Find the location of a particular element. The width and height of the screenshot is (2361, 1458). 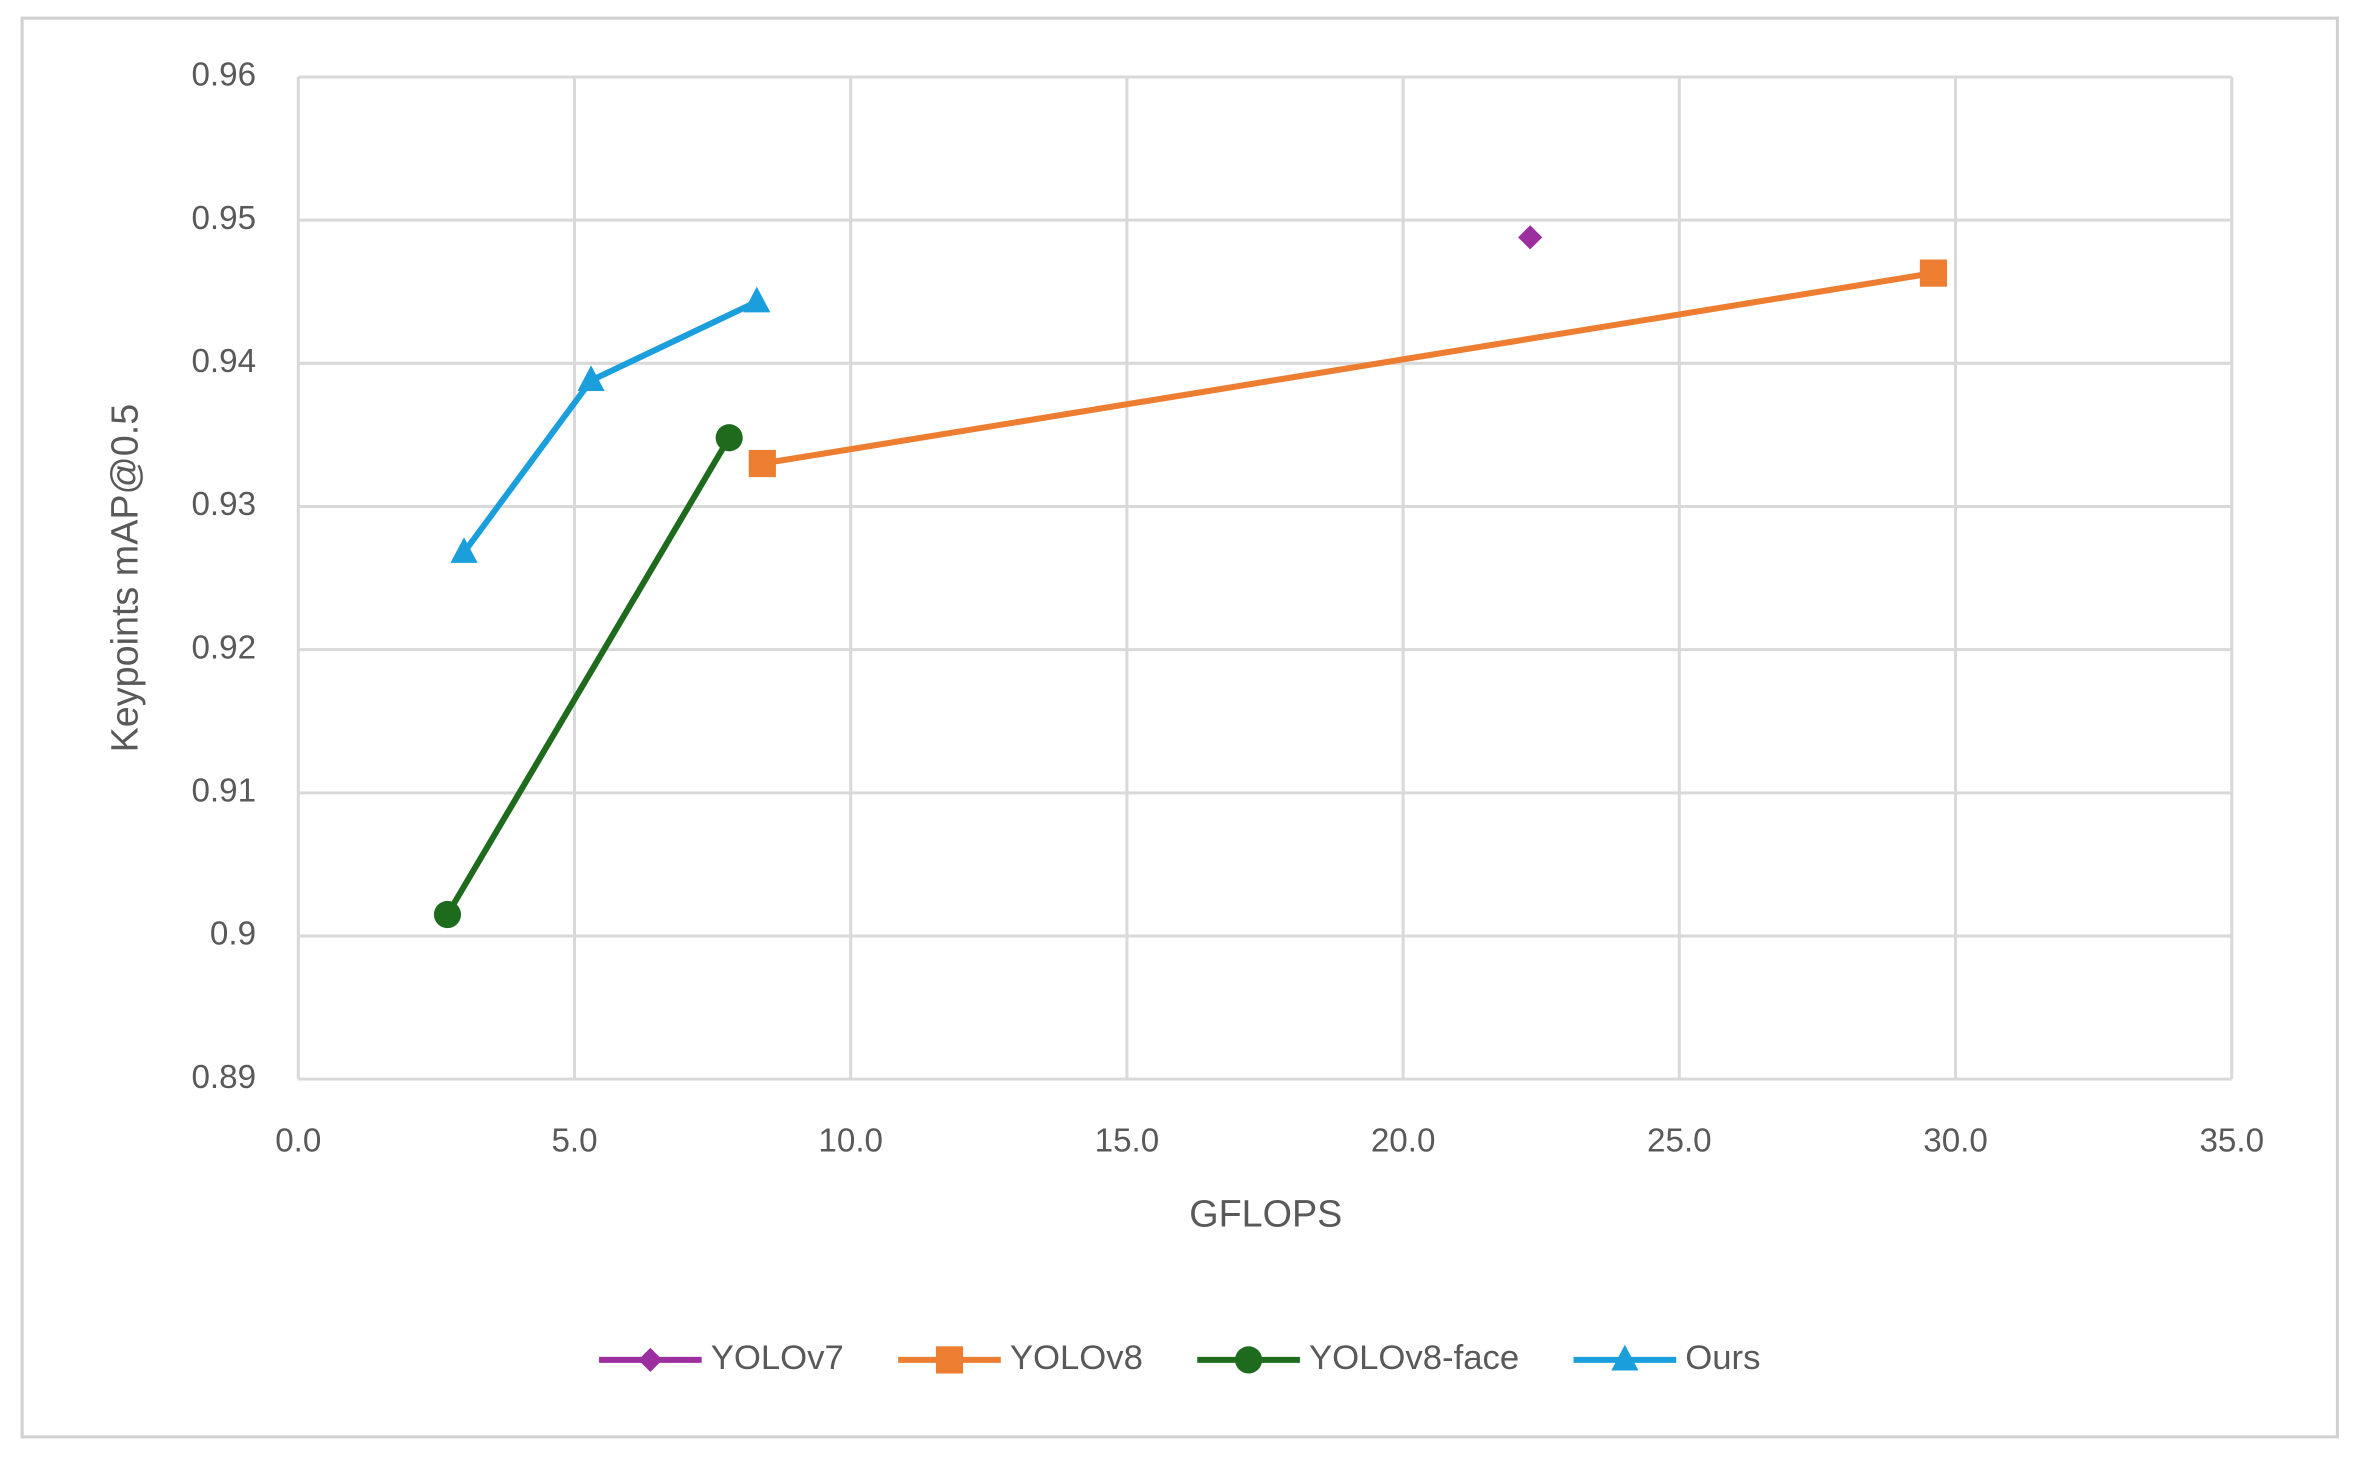

legend-label: Ours is located at coordinates (1722, 1358).